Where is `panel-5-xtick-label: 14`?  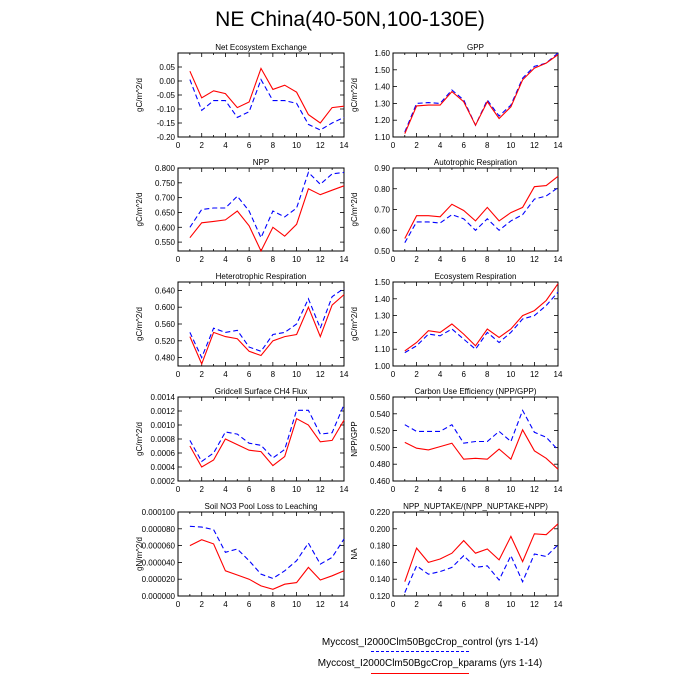
panel-5-xtick-label: 14 is located at coordinates (558, 374).